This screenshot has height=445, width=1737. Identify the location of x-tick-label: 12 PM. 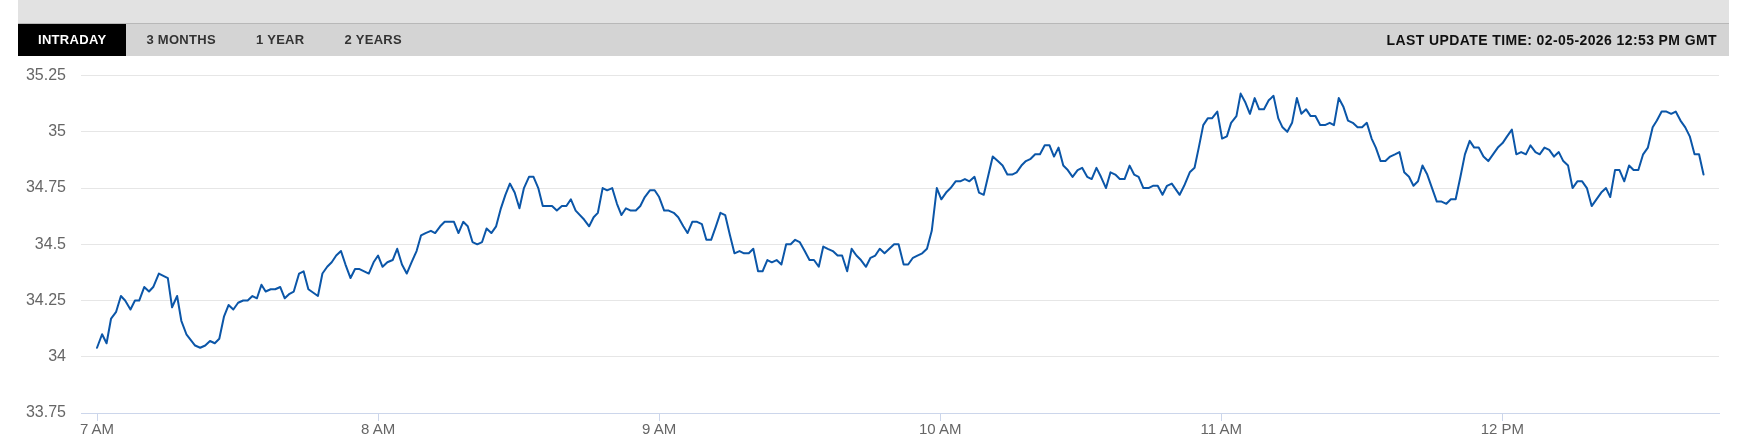
(1502, 429).